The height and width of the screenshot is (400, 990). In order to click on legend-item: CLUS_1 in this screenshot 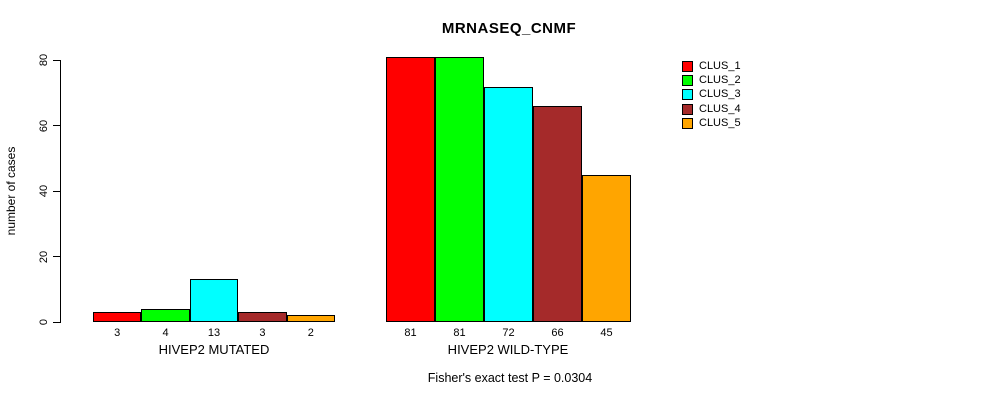, I will do `click(711, 66)`.